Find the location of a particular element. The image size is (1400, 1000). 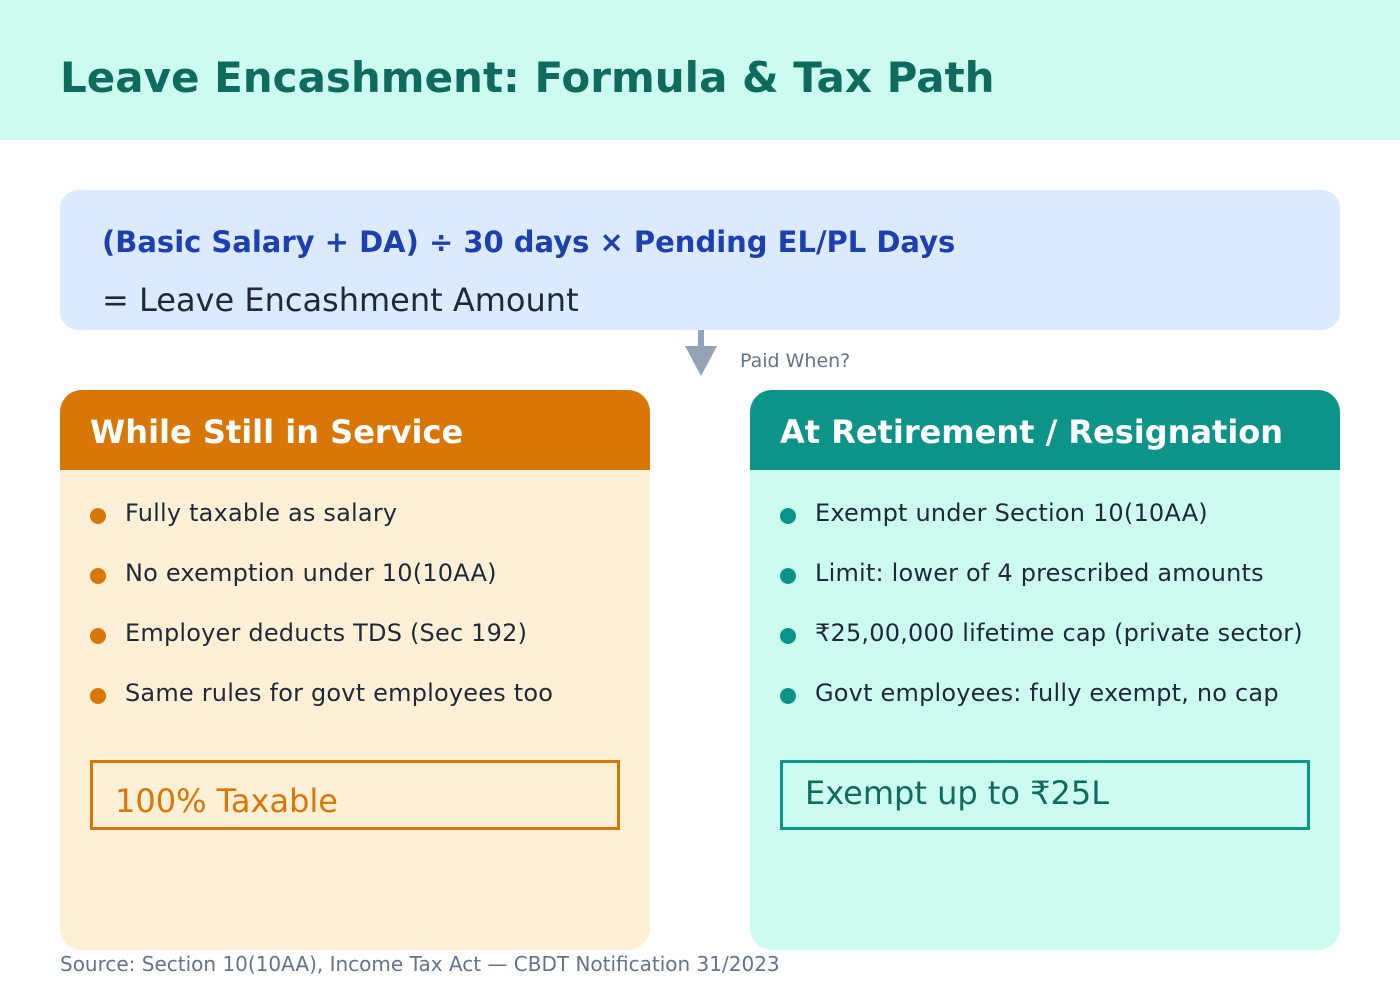

bullet-text: Exempt under Section 10(10AA) is located at coordinates (1011, 513).